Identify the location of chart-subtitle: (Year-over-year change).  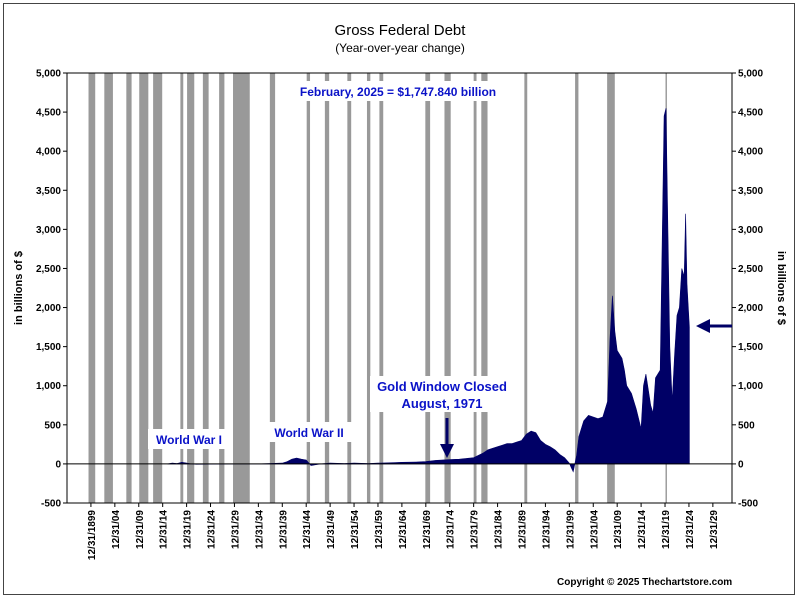
(400, 48).